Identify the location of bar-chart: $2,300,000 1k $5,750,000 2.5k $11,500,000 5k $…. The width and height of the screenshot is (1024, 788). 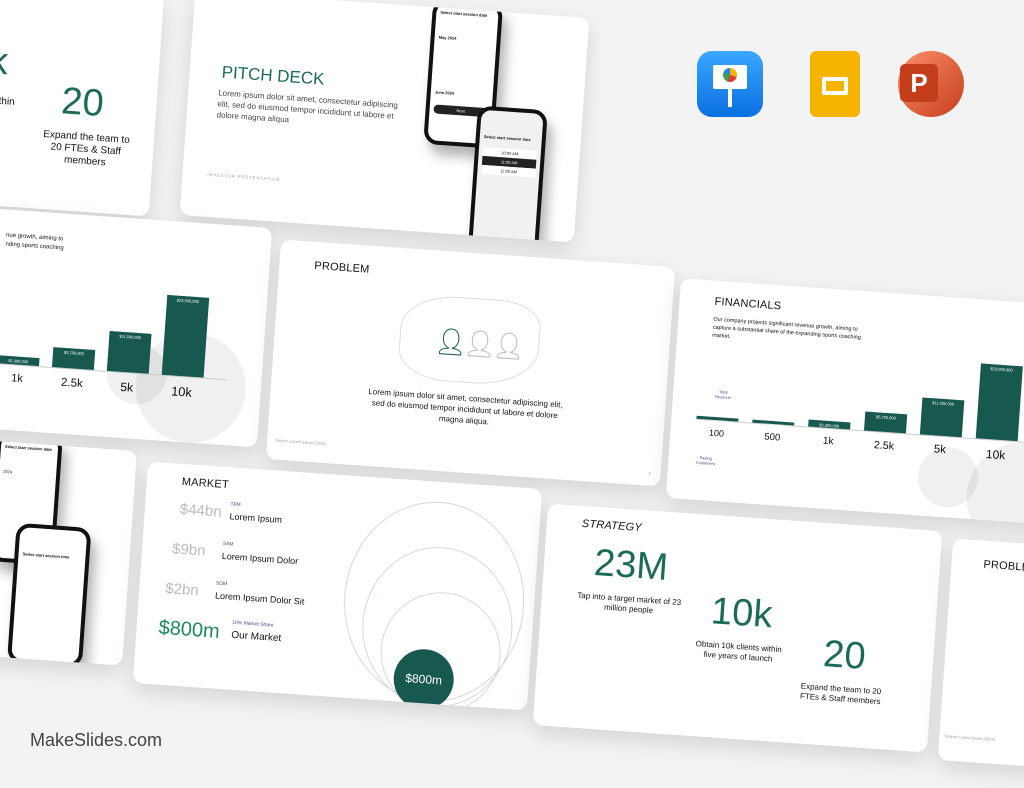
(117, 334).